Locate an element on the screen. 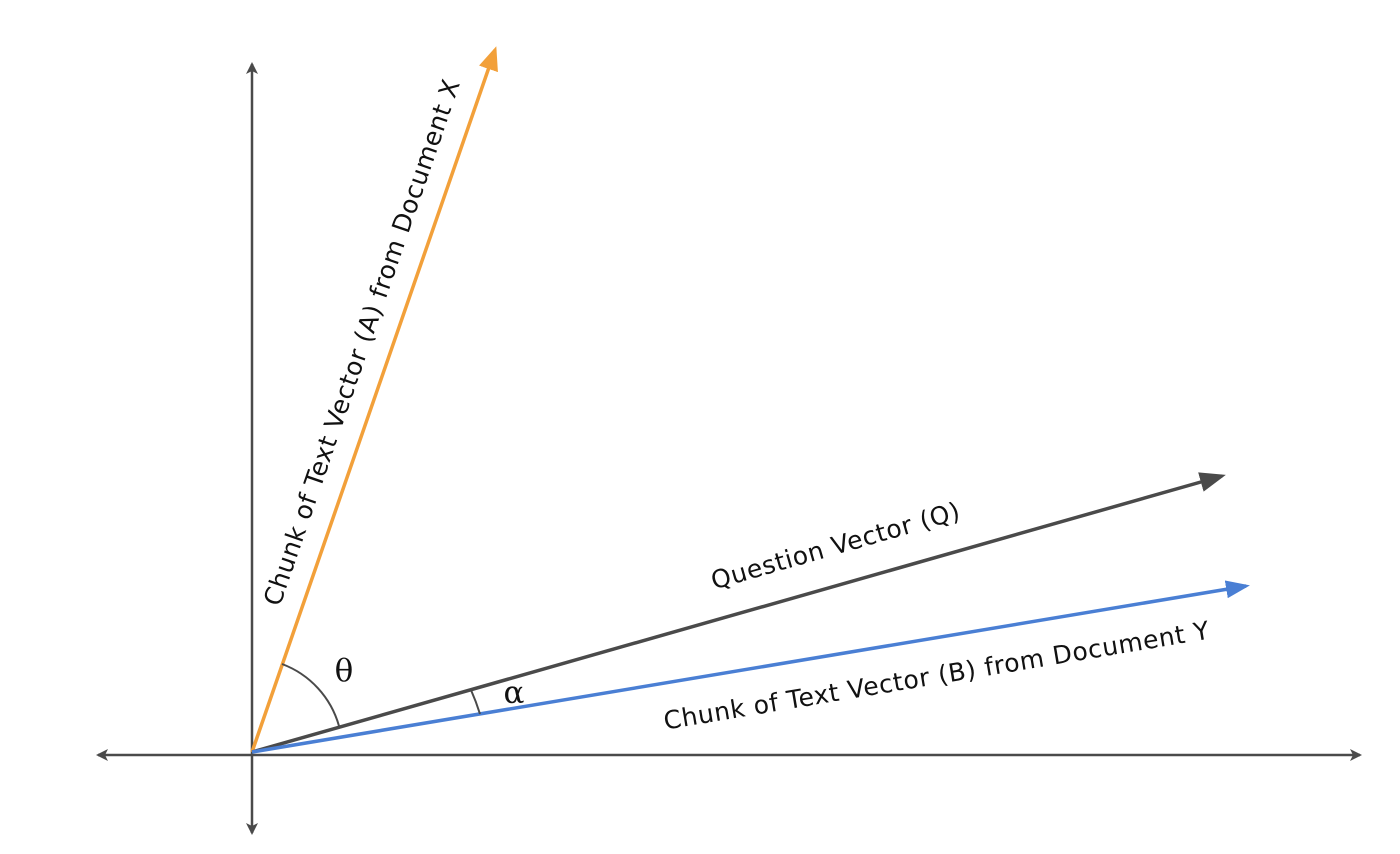 The height and width of the screenshot is (854, 1400). theta-angle-arc is located at coordinates (310, 695).